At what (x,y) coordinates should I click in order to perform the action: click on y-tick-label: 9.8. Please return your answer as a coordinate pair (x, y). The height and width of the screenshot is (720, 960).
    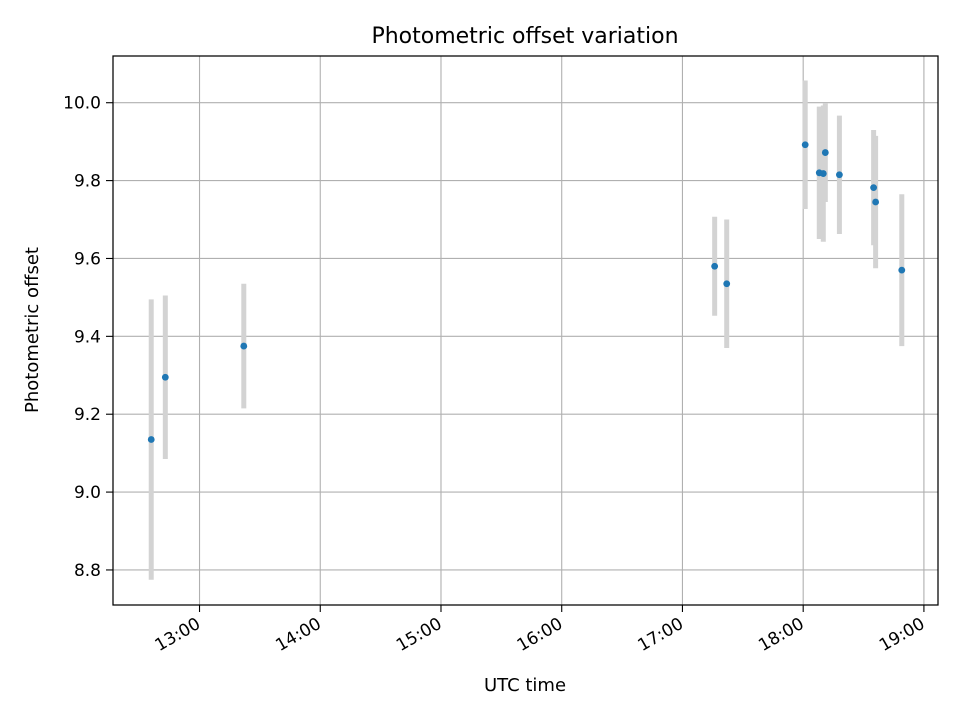
    Looking at the image, I should click on (87, 182).